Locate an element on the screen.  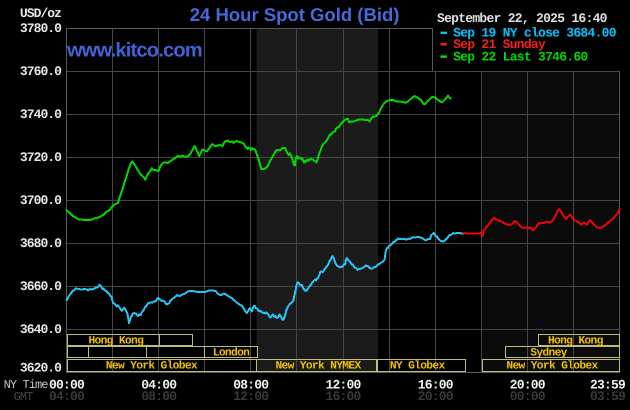
svg-text: - Sep 19 NY close 3684.00 is located at coordinates (528, 33).